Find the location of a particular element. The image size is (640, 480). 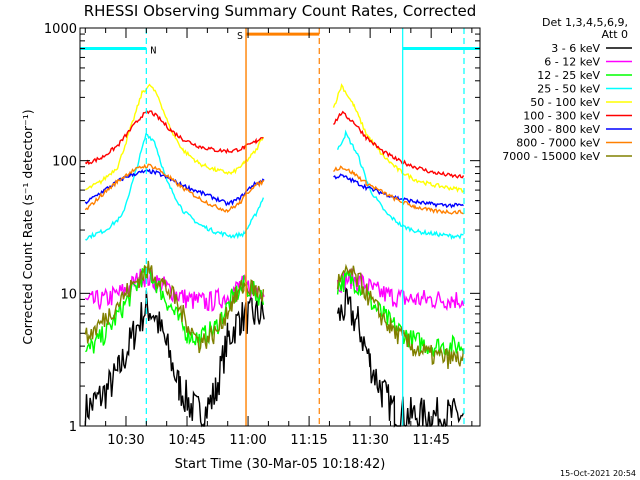

x-axis-label: Start Time (30-Mar-05 10:18:42) is located at coordinates (280, 464).